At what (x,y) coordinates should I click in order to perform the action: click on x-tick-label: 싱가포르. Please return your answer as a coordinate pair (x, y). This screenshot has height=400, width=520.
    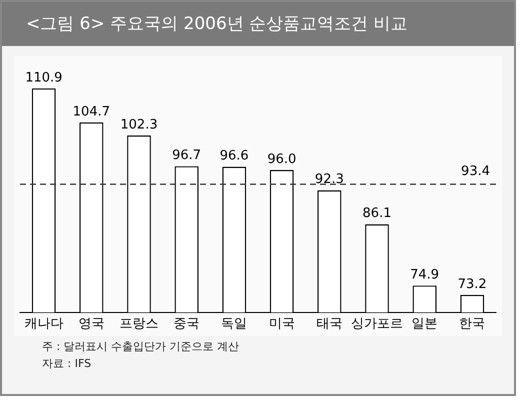
    Looking at the image, I should click on (377, 324).